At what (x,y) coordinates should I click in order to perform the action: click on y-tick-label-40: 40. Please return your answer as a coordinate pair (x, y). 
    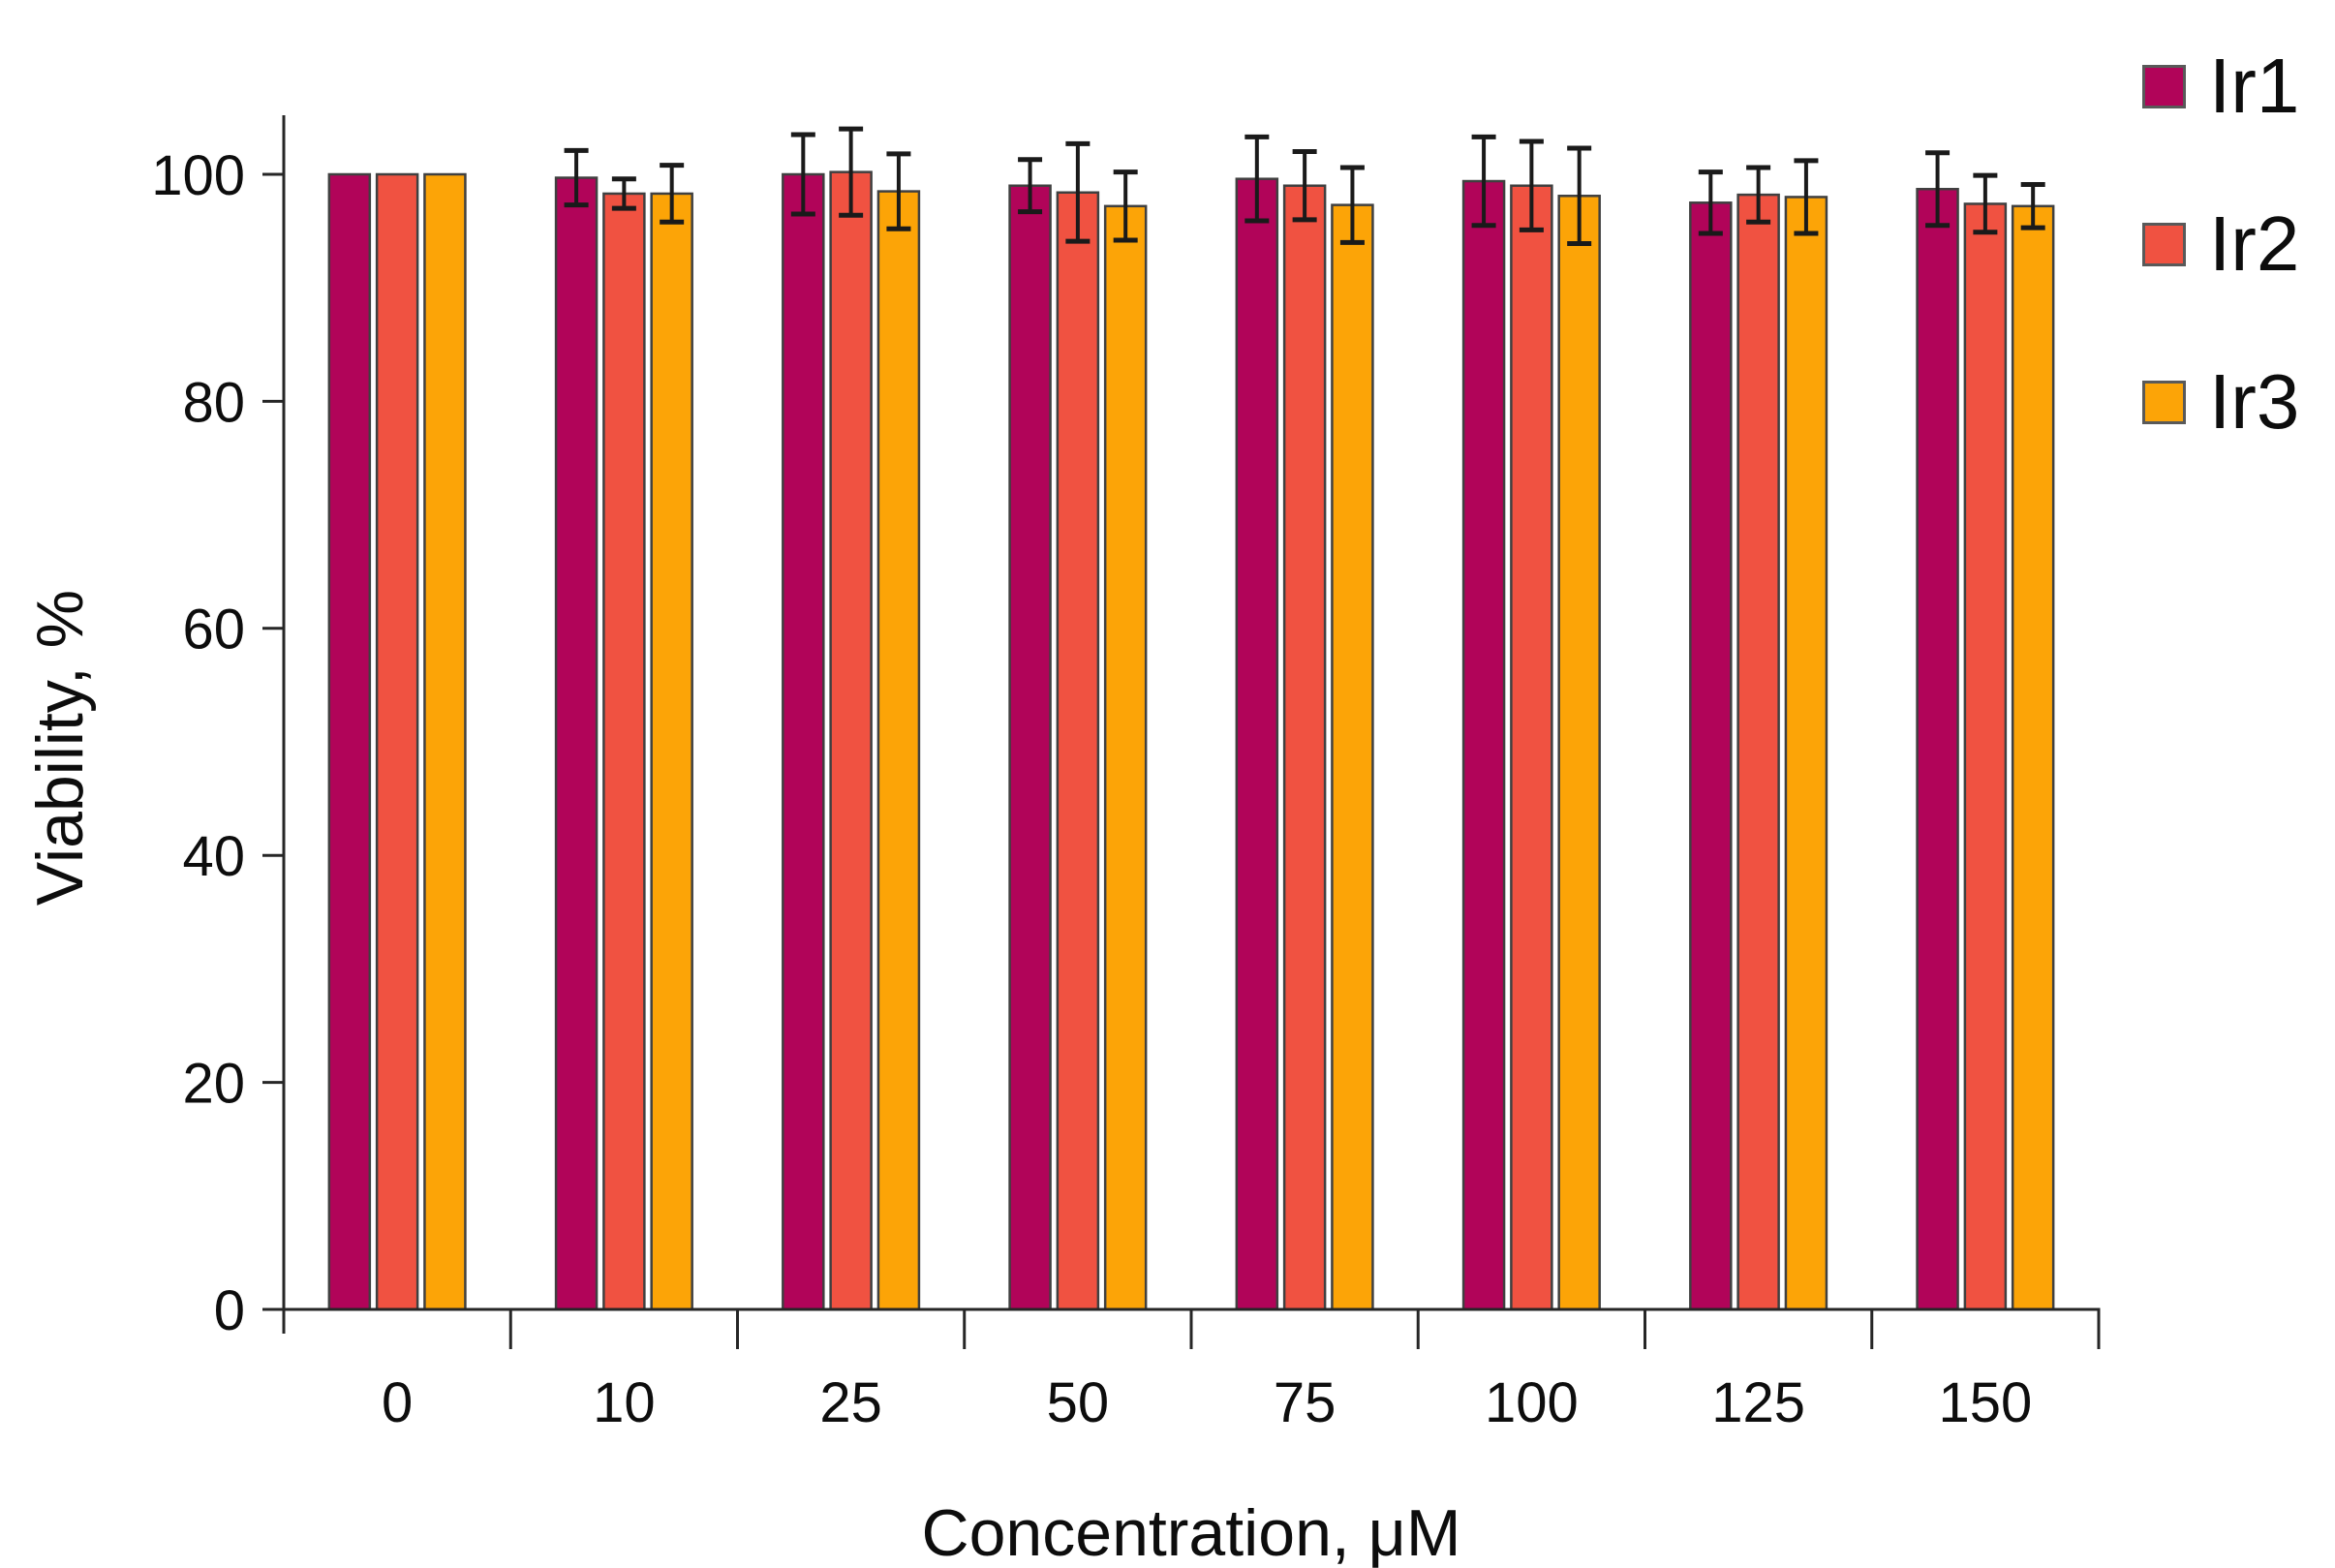
    Looking at the image, I should click on (213, 856).